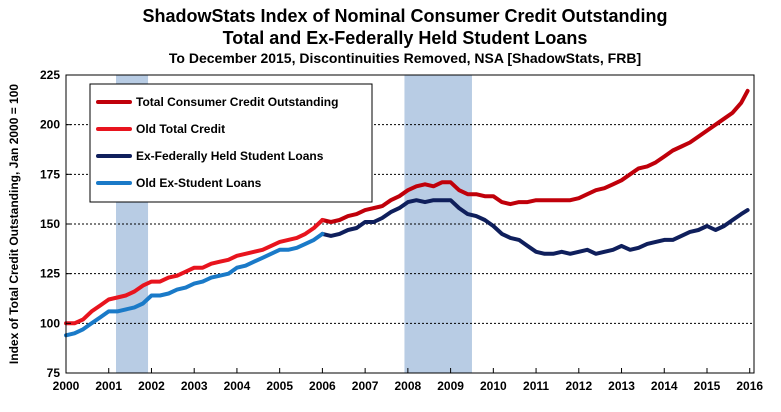 The image size is (781, 412). I want to click on x-tick-label: 2009, so click(450, 386).